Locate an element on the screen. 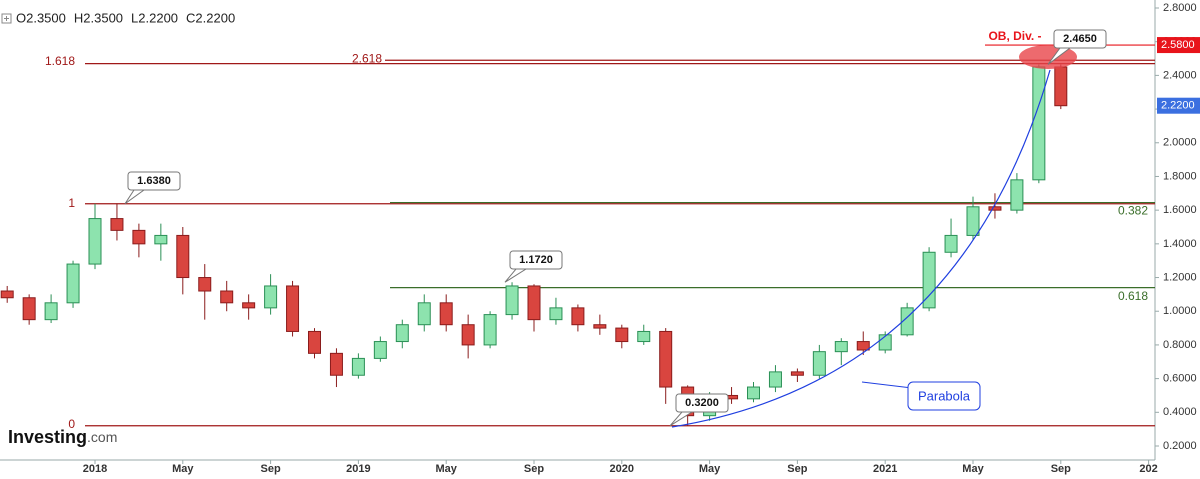 The height and width of the screenshot is (479, 1200). callout-label: 1.1720 is located at coordinates (536, 260).